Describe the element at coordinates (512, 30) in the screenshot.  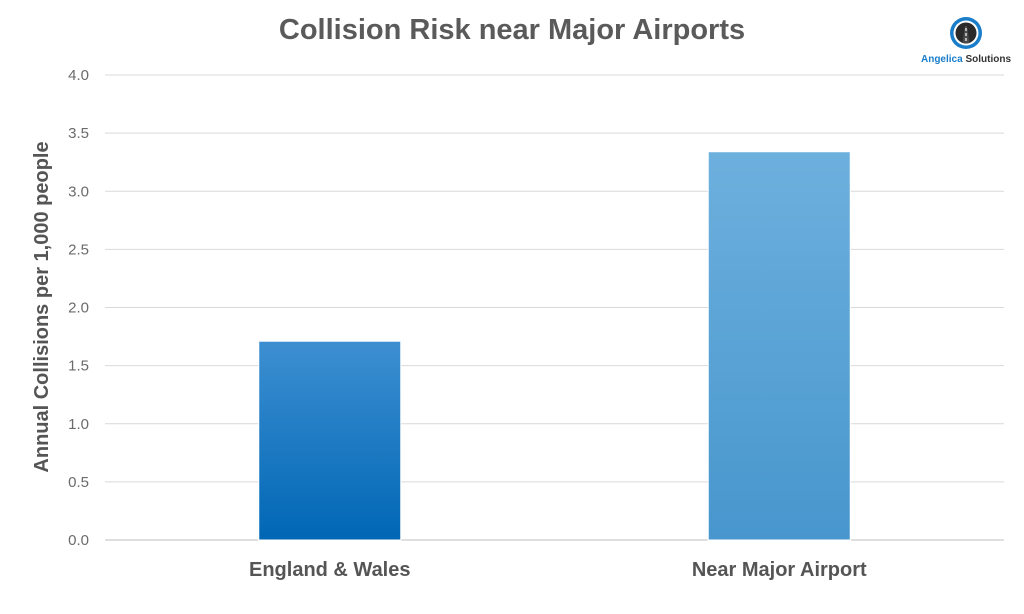
I see `chart-title: Collision Risk near Major Airports` at that location.